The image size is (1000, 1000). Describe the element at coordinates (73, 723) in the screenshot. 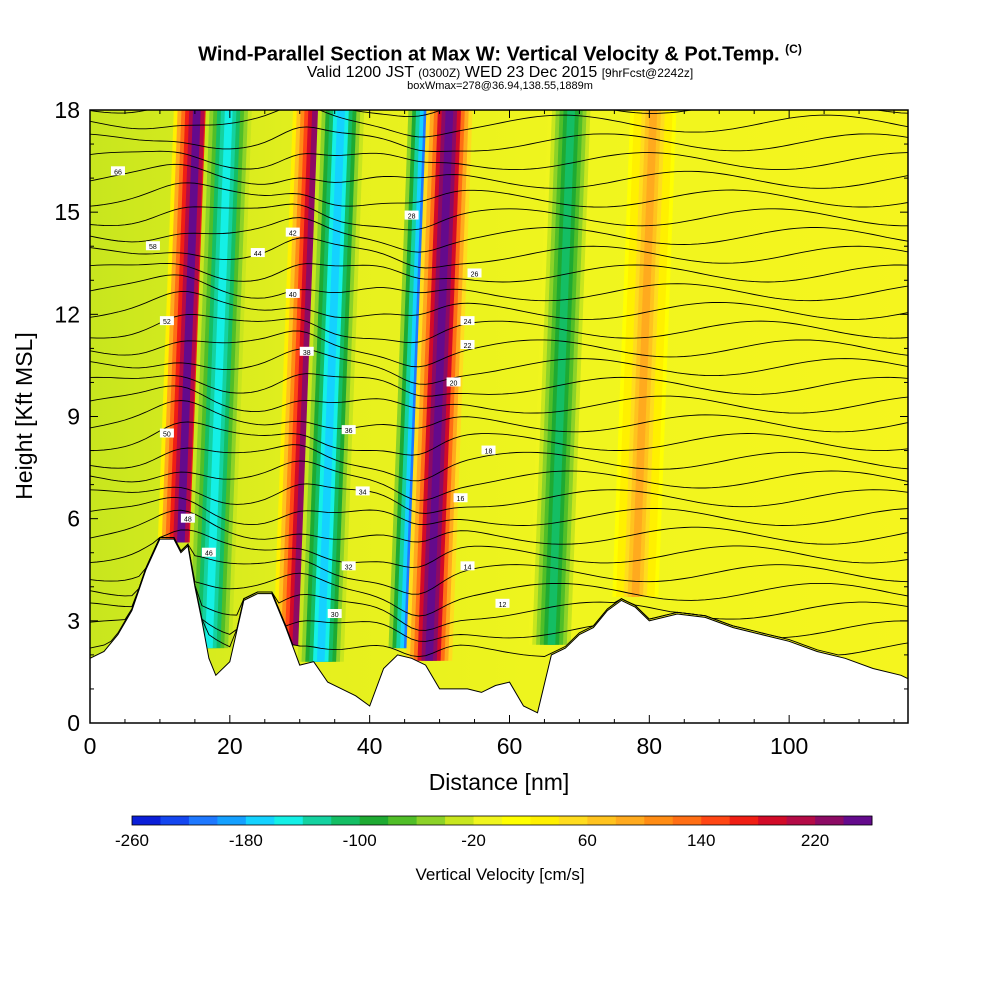

I see `y-tick-label: 0` at that location.